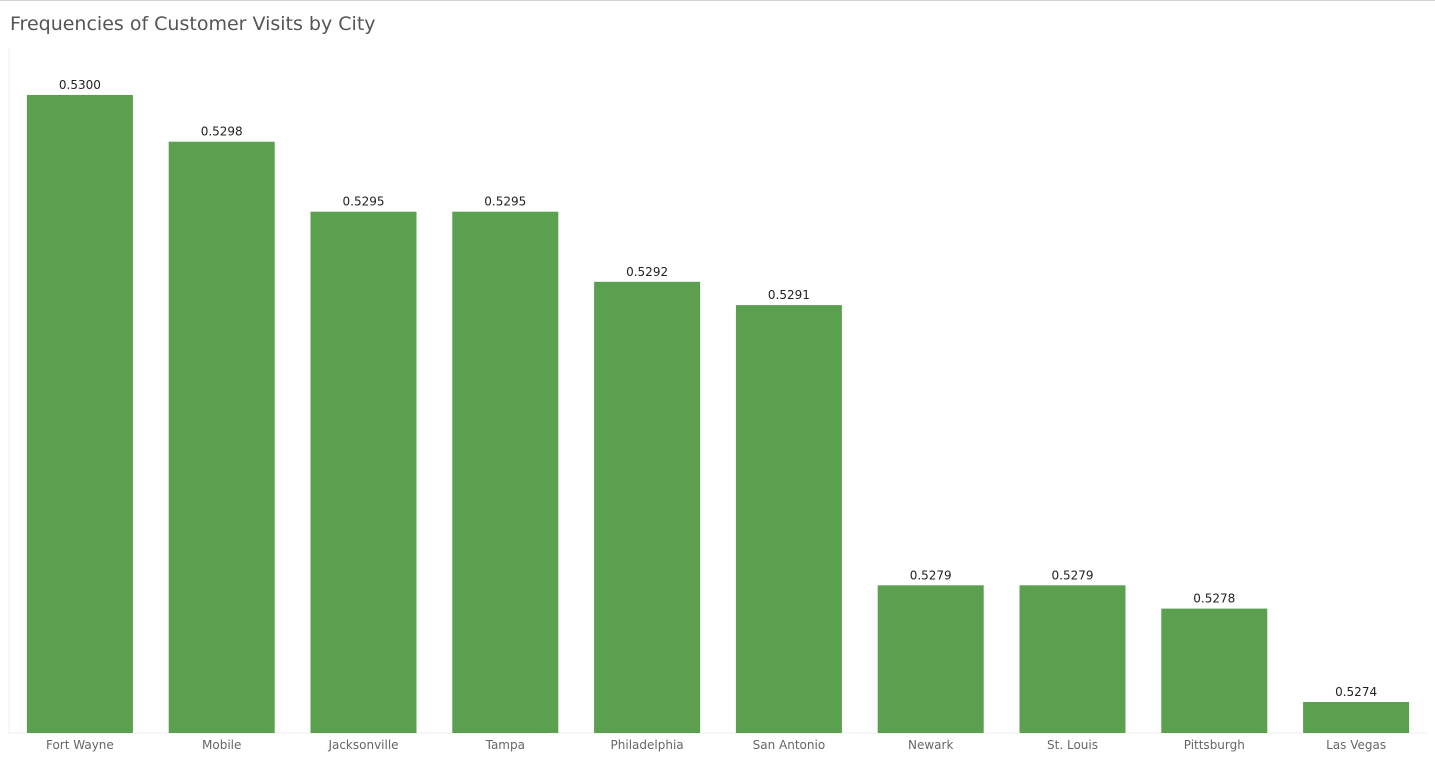 The height and width of the screenshot is (780, 1435). What do you see at coordinates (1214, 745) in the screenshot?
I see `x-tick-label: Pittsburgh` at bounding box center [1214, 745].